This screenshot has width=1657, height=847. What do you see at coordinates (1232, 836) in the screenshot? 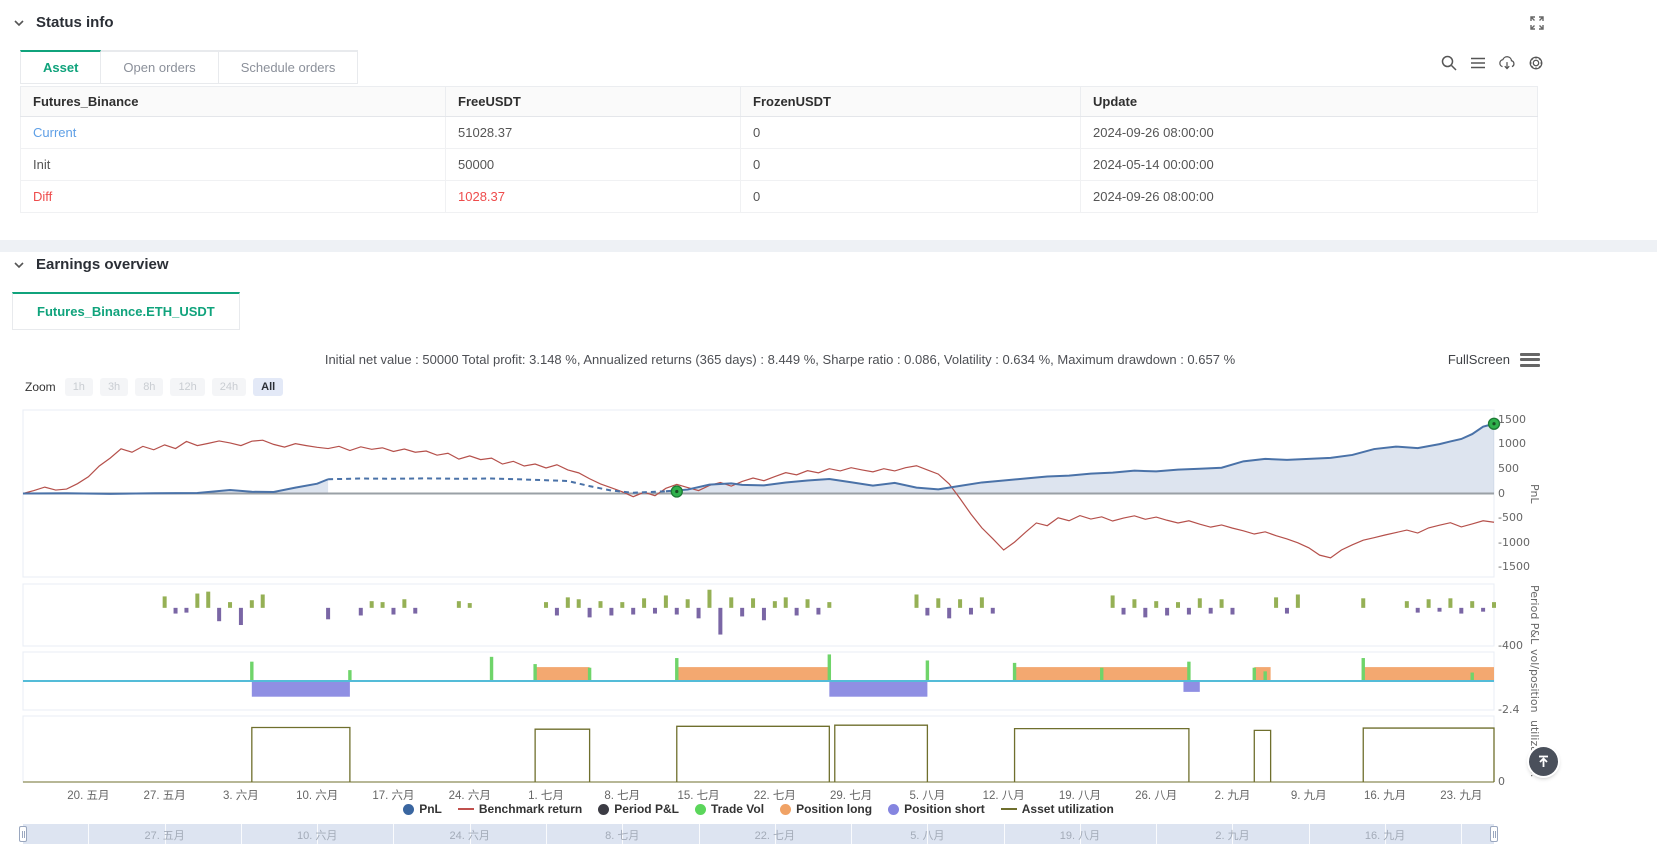
I see `navigator-label: 2. 九月` at bounding box center [1232, 836].